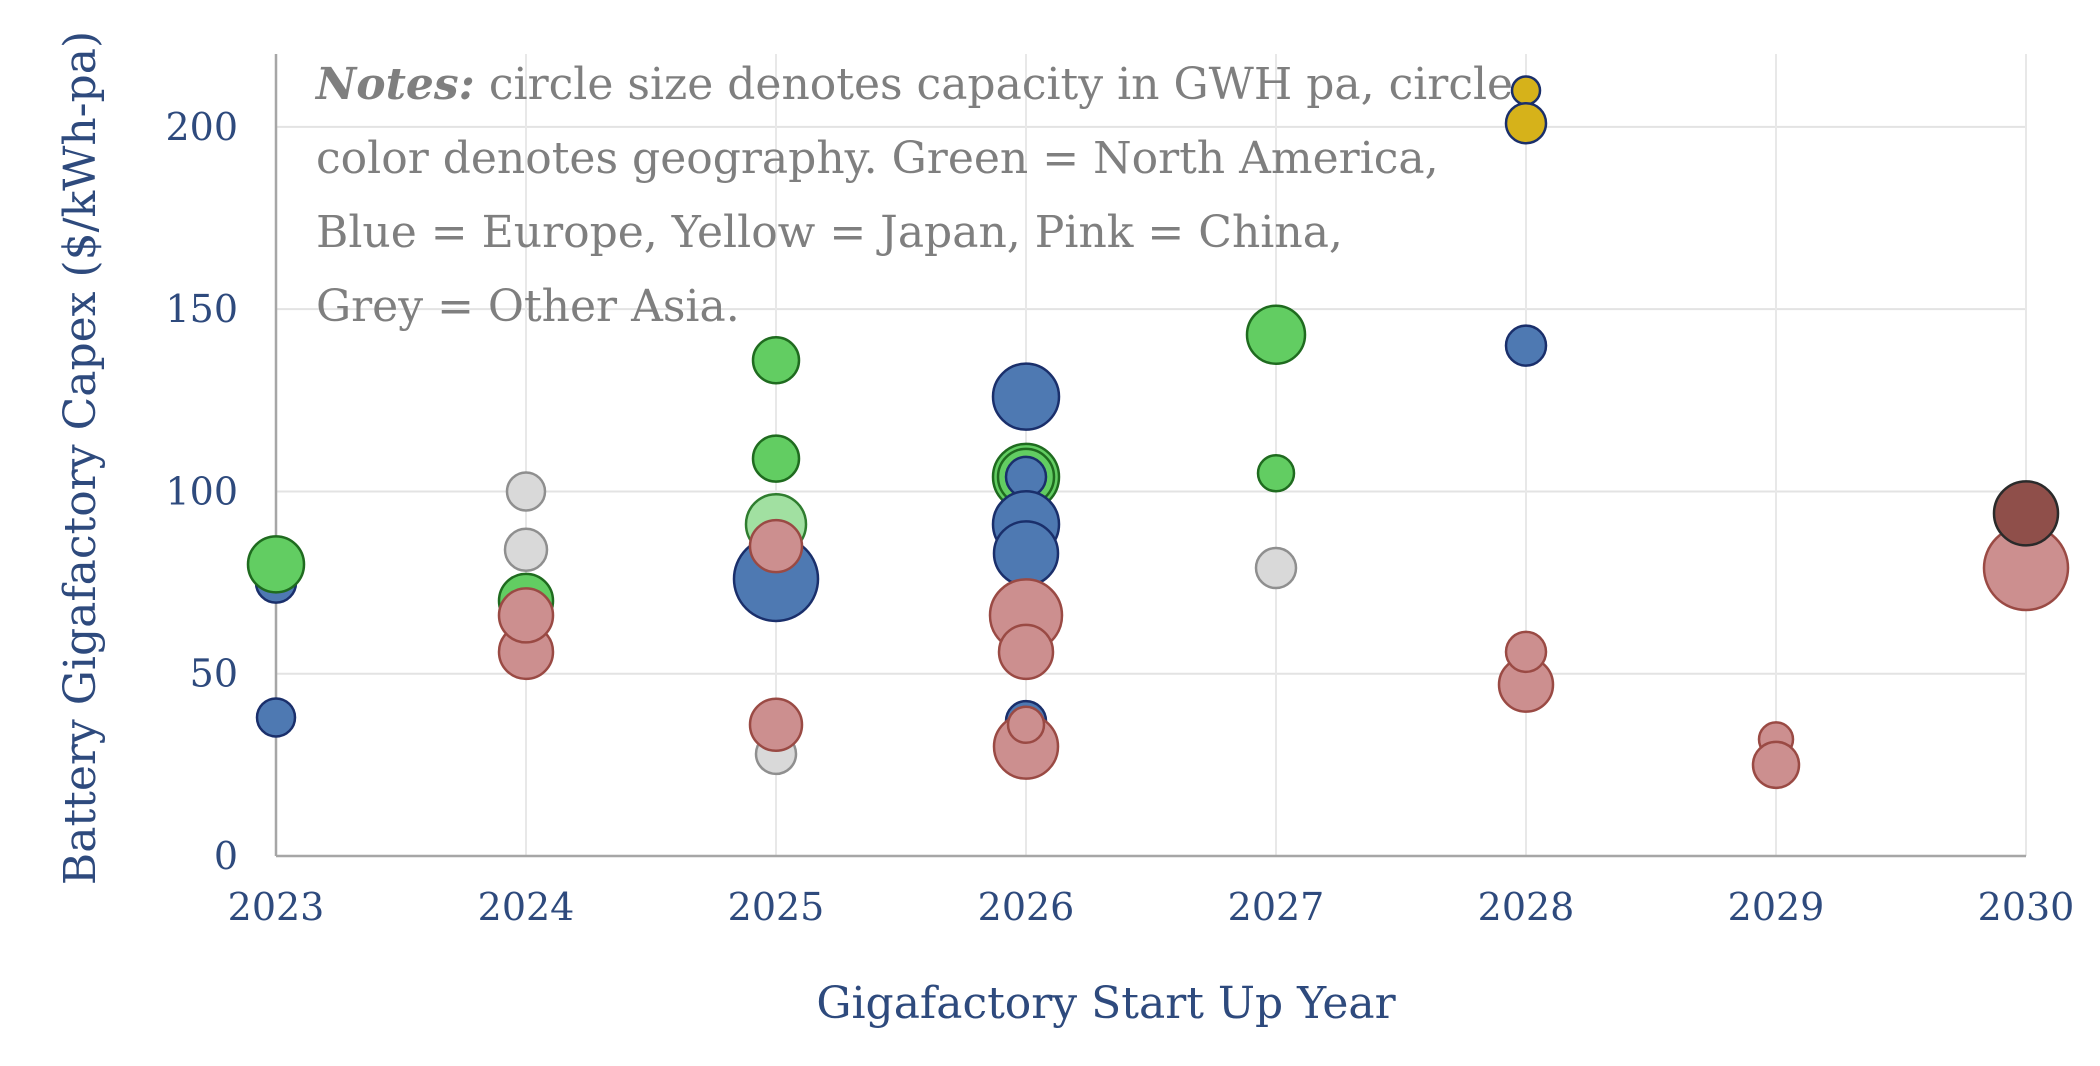 The width and height of the screenshot is (2100, 1066). What do you see at coordinates (1106, 1003) in the screenshot?
I see `x-axis-title: Gigafactory Start Up Year` at bounding box center [1106, 1003].